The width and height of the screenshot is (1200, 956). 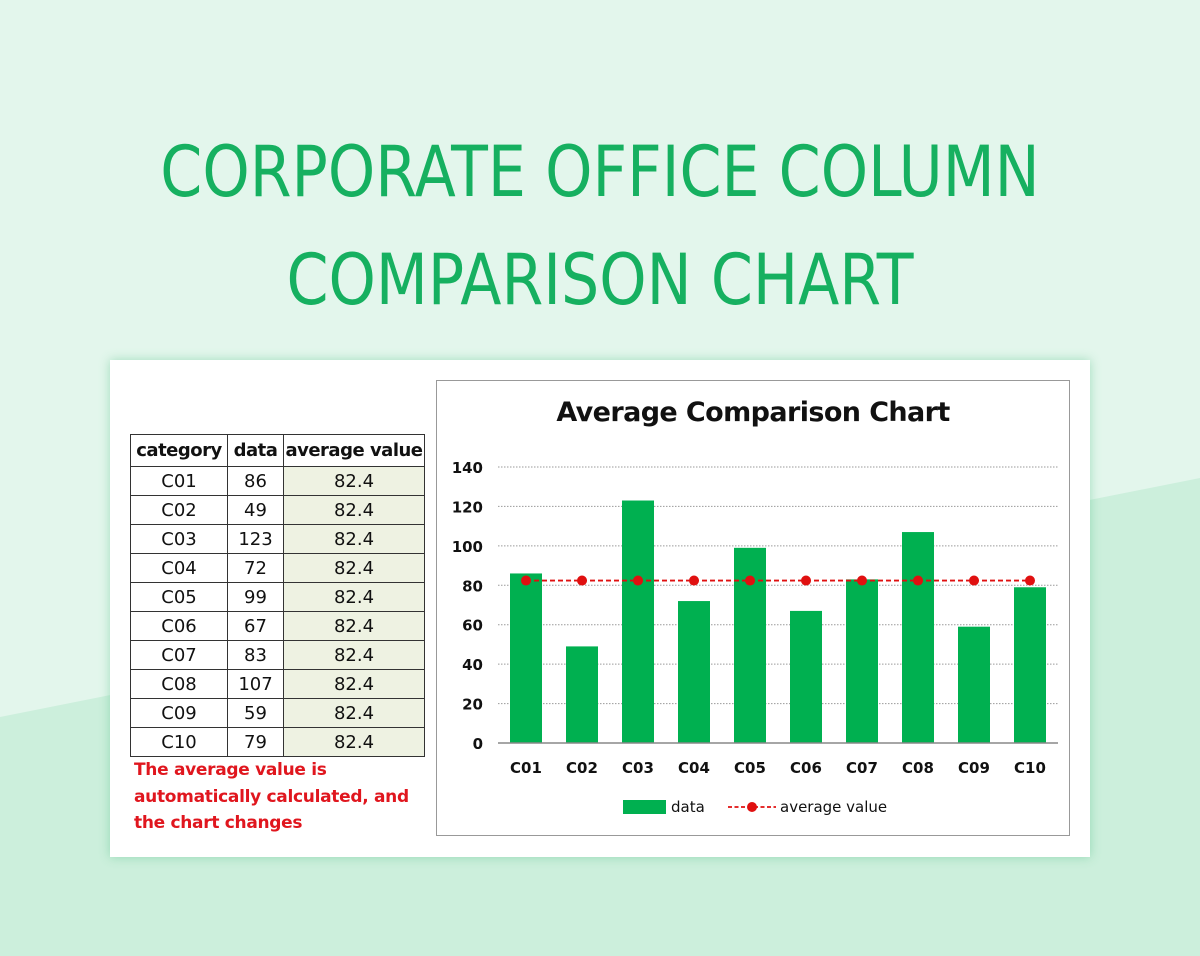 What do you see at coordinates (752, 807) in the screenshot?
I see `legend-average-marker` at bounding box center [752, 807].